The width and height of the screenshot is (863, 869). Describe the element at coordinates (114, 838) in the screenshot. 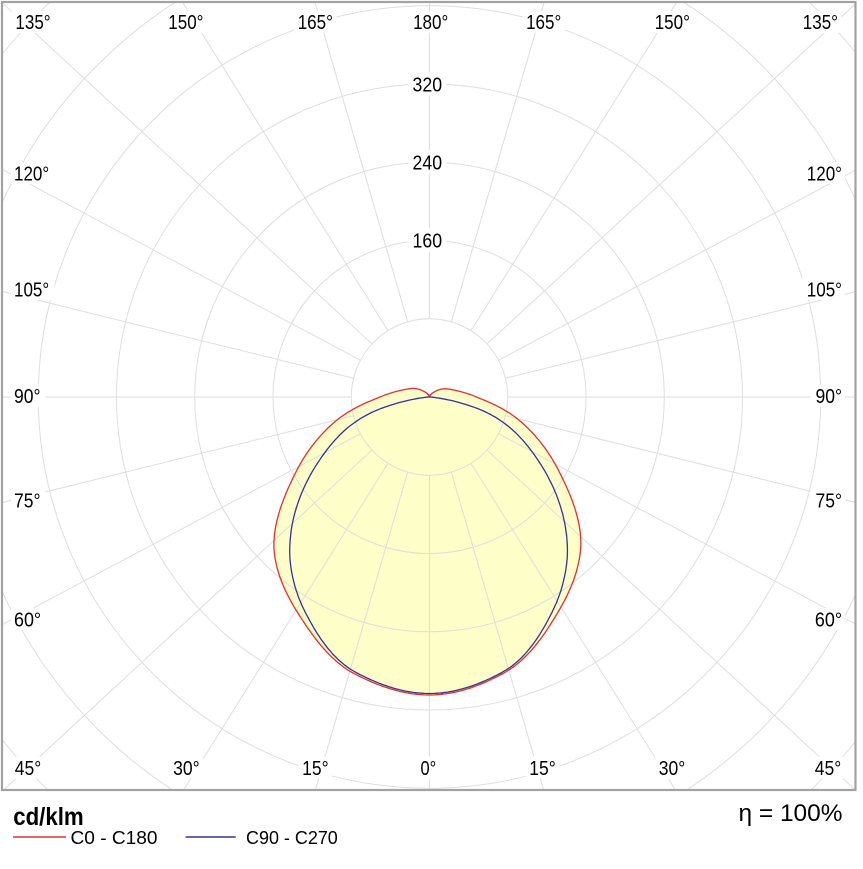

I see `svg-text: C0 - C180` at that location.